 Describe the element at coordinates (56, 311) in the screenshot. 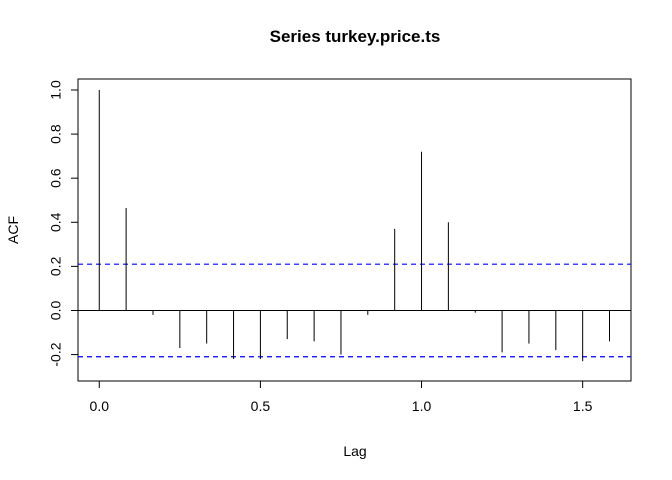

I see `y-tick-label: 0.0` at that location.